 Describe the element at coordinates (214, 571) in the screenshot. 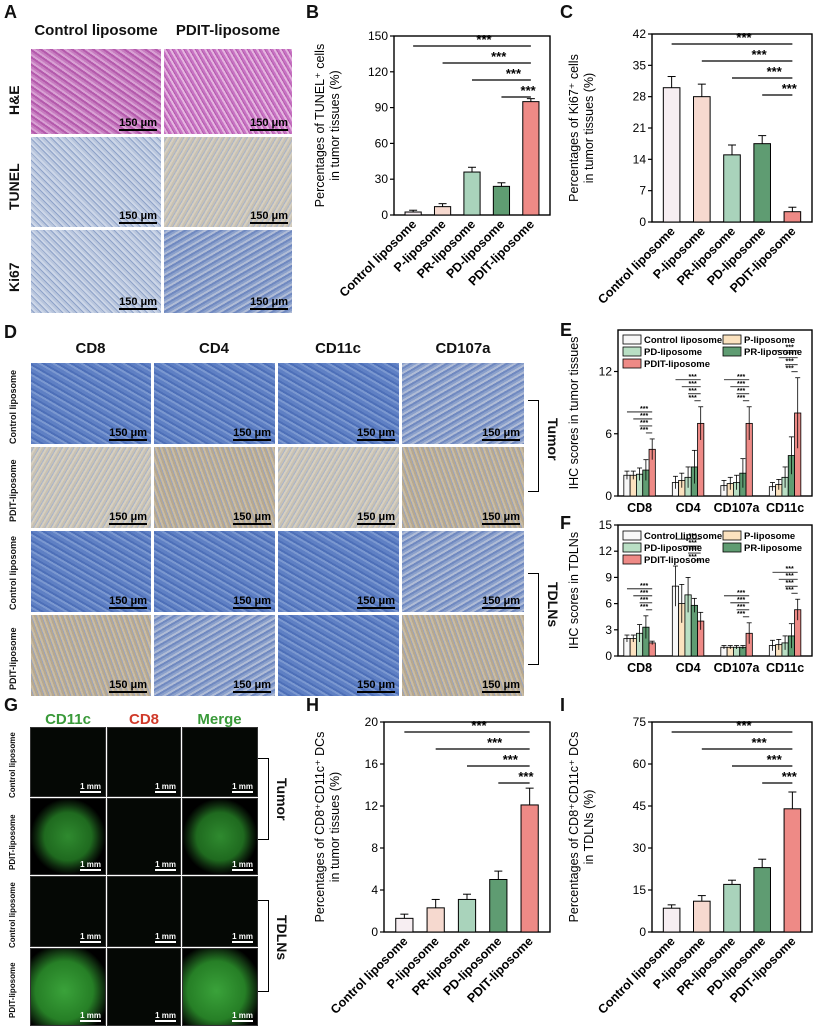

I see `micrograph-d-r3-c2: 150 μm` at that location.